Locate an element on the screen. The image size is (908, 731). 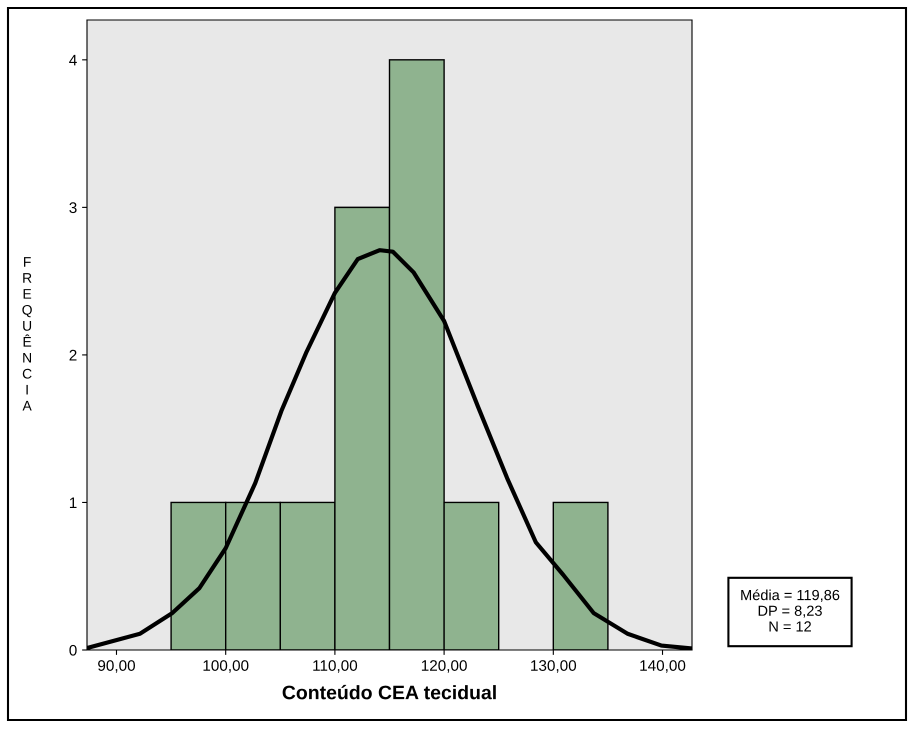
y-tick-label: 3 is located at coordinates (73, 208).